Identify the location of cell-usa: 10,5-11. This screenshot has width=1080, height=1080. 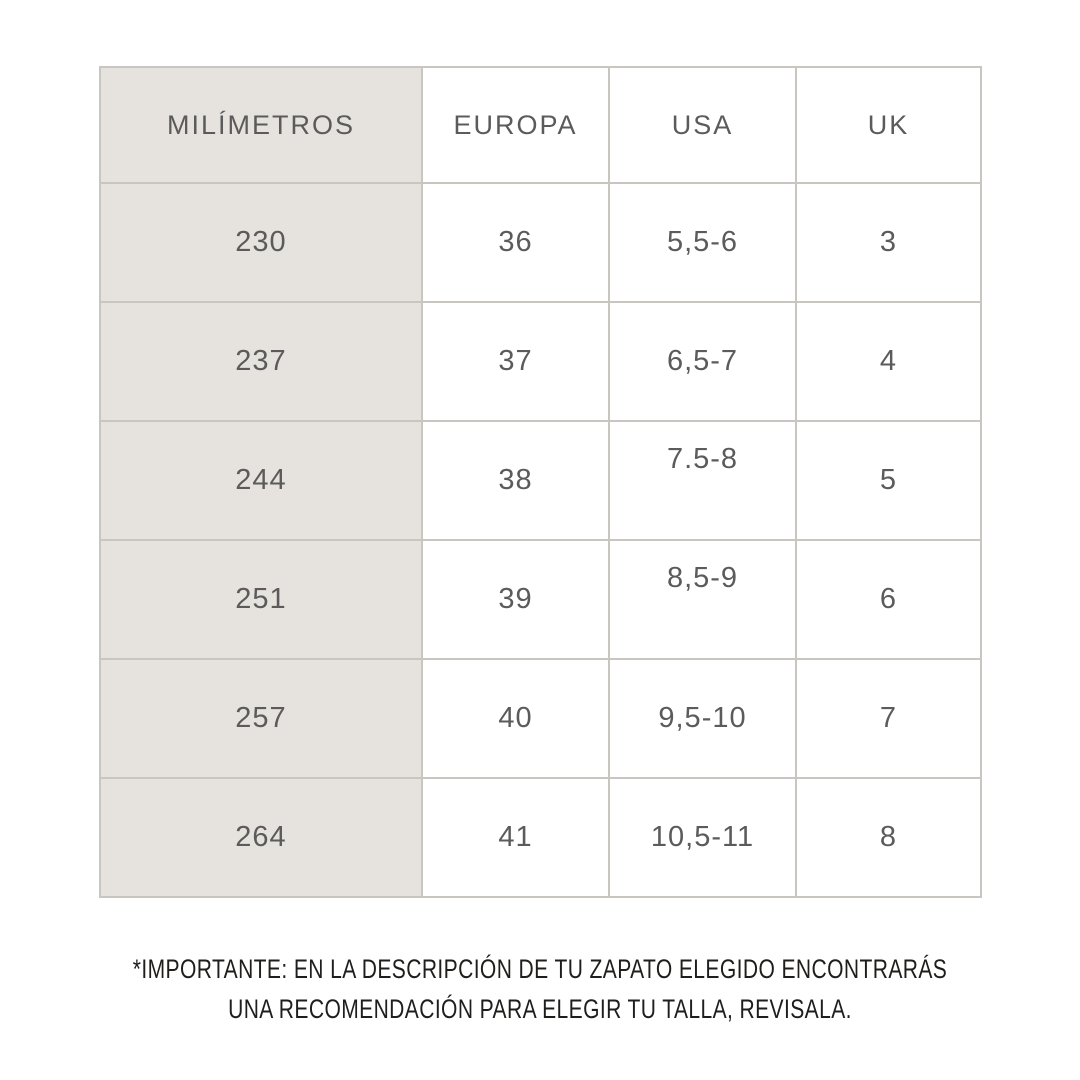
(702, 837).